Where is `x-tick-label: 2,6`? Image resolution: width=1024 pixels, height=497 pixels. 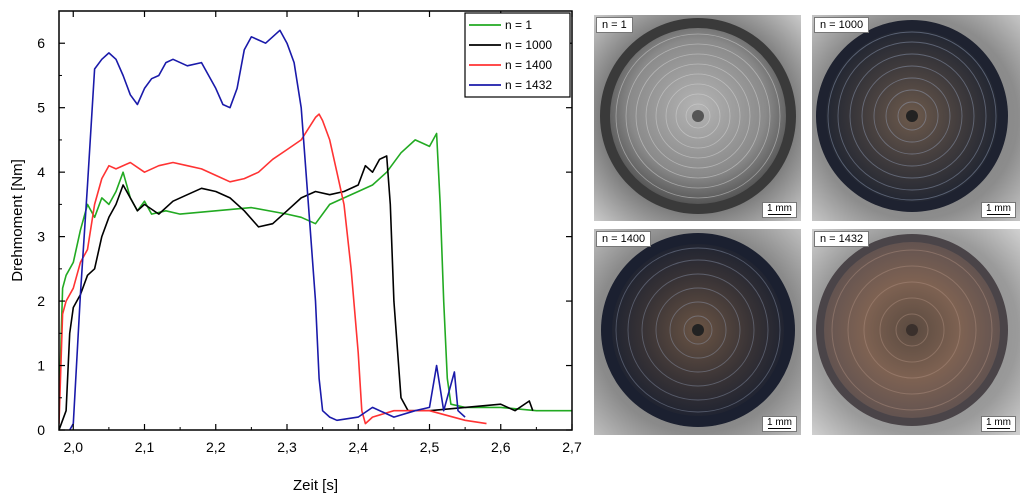 x-tick-label: 2,6 is located at coordinates (501, 447).